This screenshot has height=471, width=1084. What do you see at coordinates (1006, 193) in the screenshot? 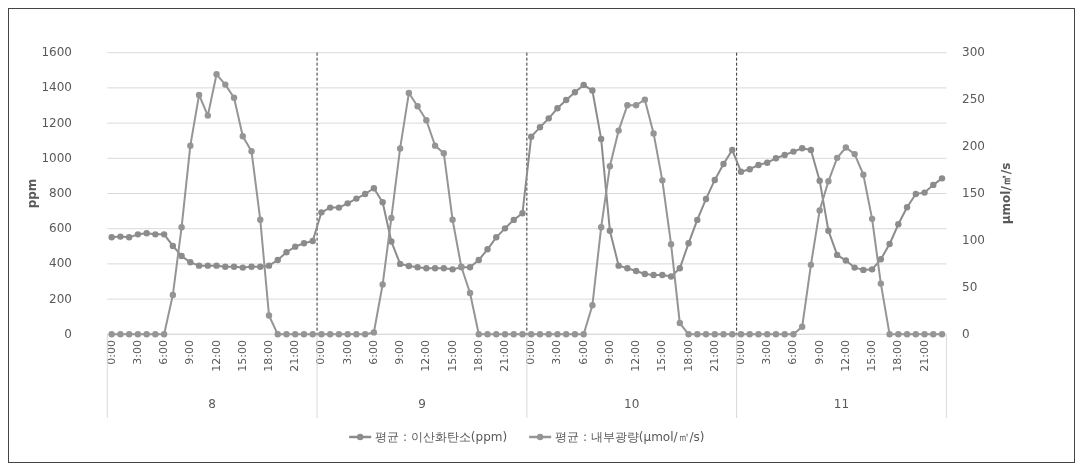
I see `y2-axis-title: μmol/㎡/s` at bounding box center [1006, 193].